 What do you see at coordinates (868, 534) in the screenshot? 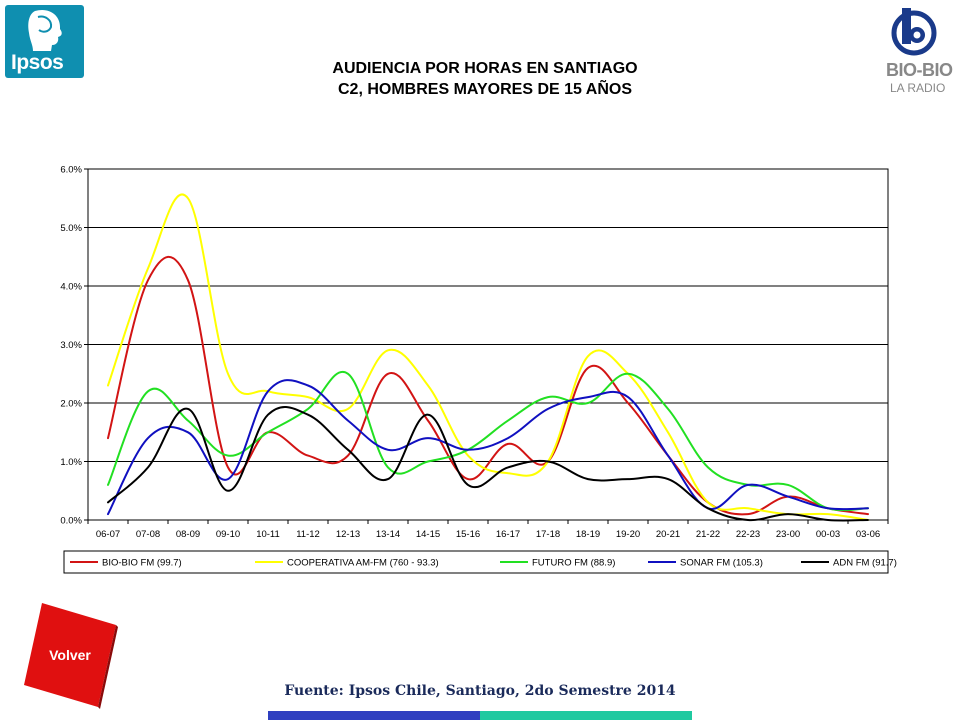
I see `x-tick-label: 03-06` at bounding box center [868, 534].